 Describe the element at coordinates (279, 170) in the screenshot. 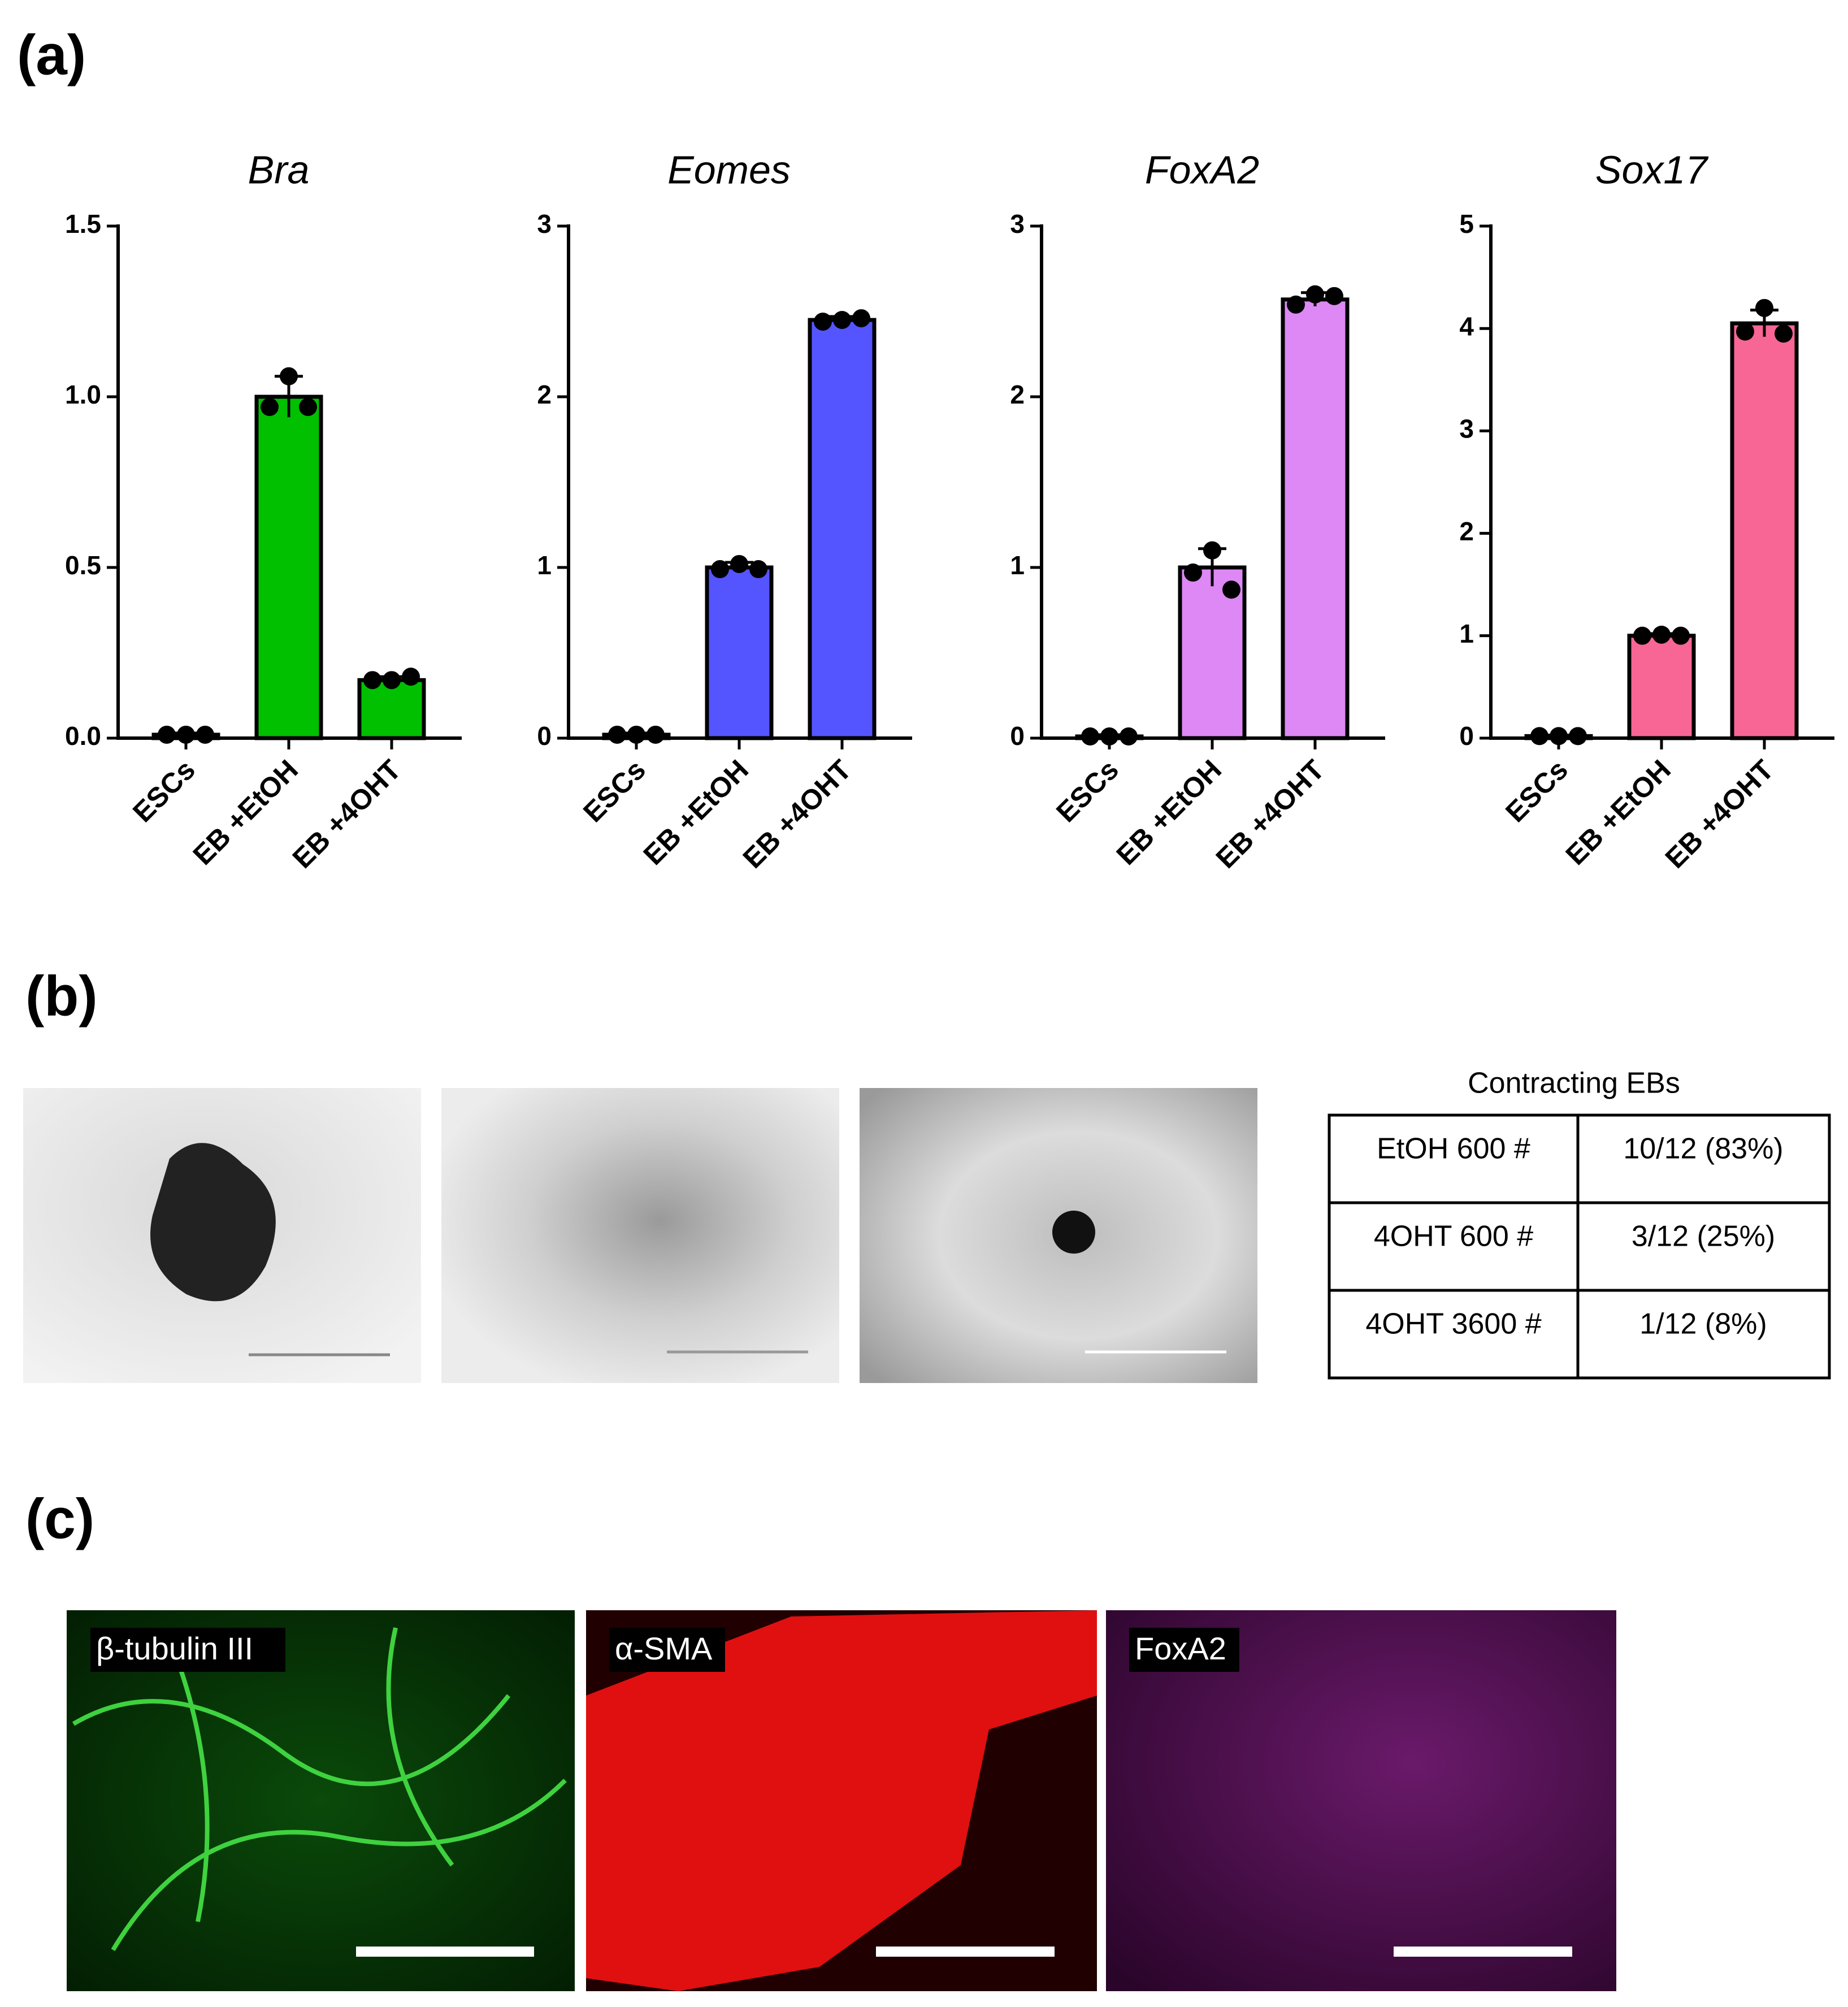

I see `chart-title: Bra` at that location.